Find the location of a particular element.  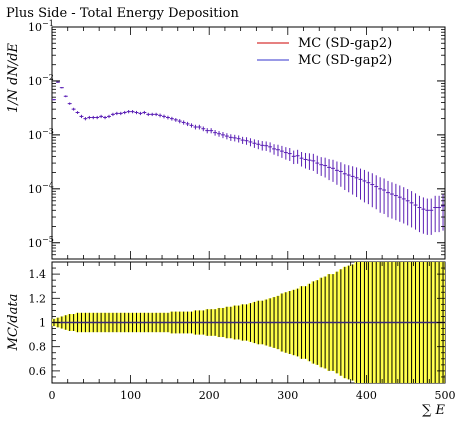

legend: MC (SD-gap2) MC (SD-gap2) is located at coordinates (324, 52).